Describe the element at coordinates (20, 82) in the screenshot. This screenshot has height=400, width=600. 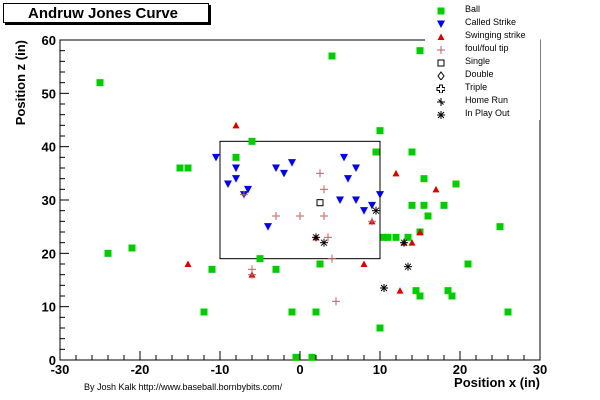
I see `y-axis-label: Position z (in)` at that location.